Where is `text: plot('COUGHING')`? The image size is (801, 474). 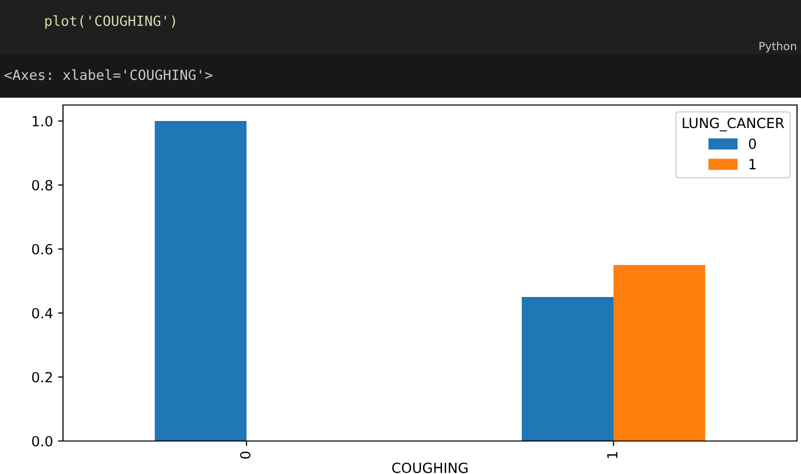
text: plot('COUGHING') is located at coordinates (110, 22).